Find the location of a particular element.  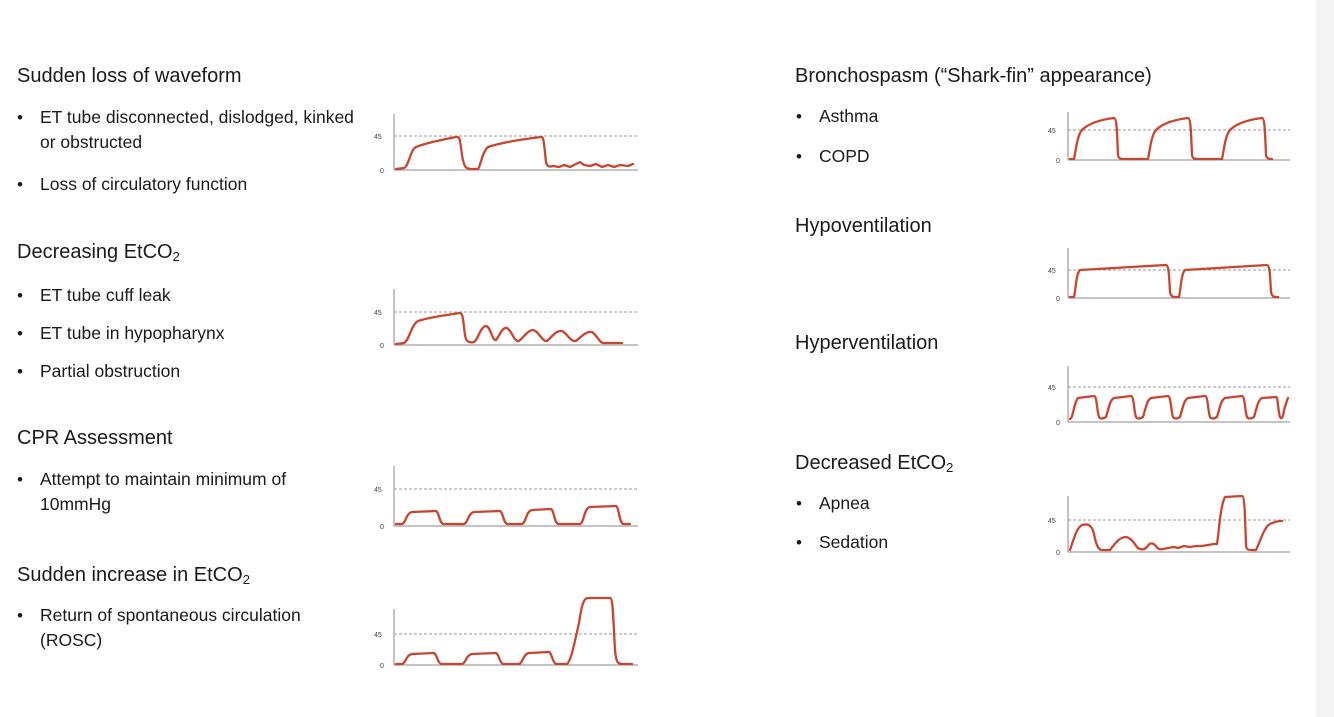

waveform-hyperventilation: 45 0 is located at coordinates (1169, 396).